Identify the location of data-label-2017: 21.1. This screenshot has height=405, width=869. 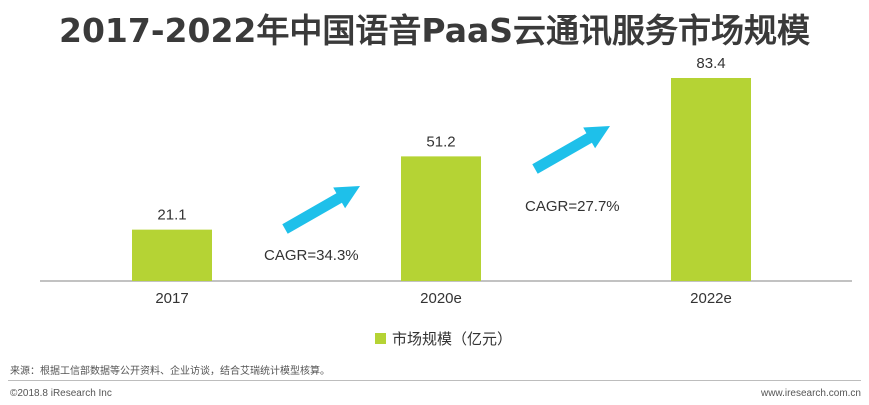
(171, 215).